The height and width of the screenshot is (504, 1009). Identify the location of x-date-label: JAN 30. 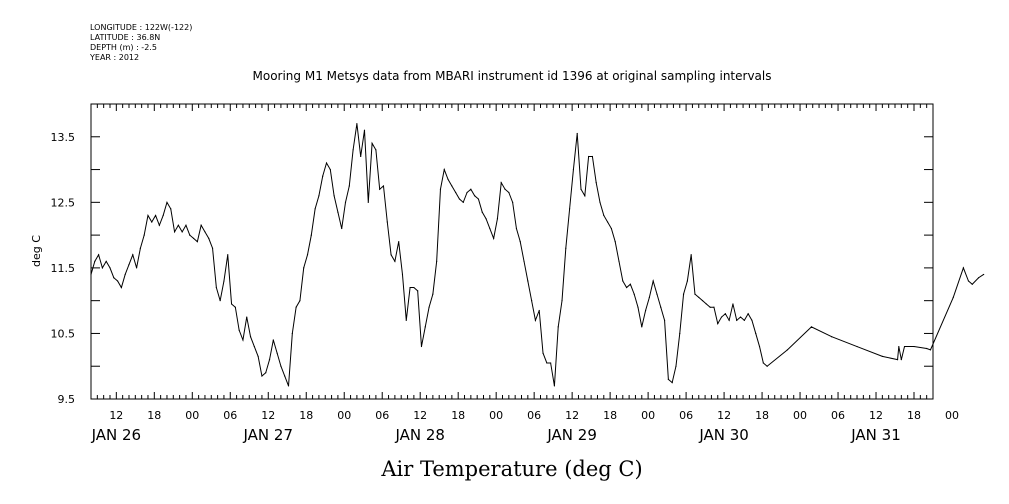
(723, 435).